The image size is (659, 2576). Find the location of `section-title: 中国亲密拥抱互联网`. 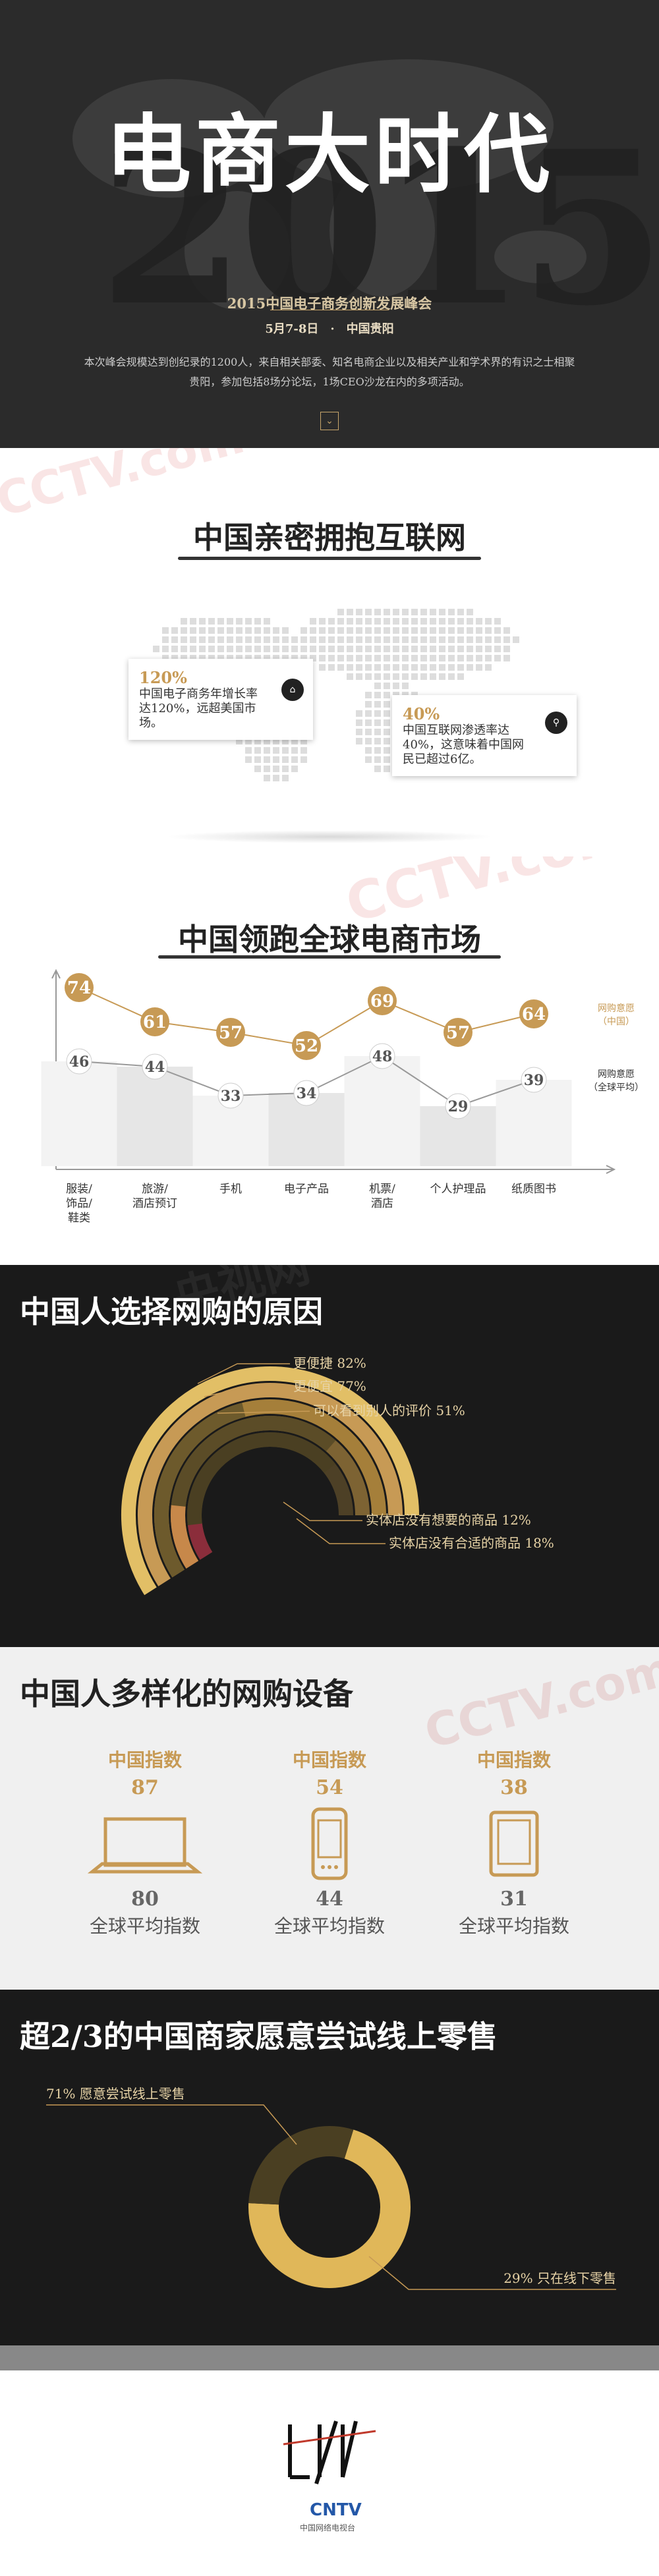

section-title: 中国亲密拥抱互联网 is located at coordinates (330, 537).